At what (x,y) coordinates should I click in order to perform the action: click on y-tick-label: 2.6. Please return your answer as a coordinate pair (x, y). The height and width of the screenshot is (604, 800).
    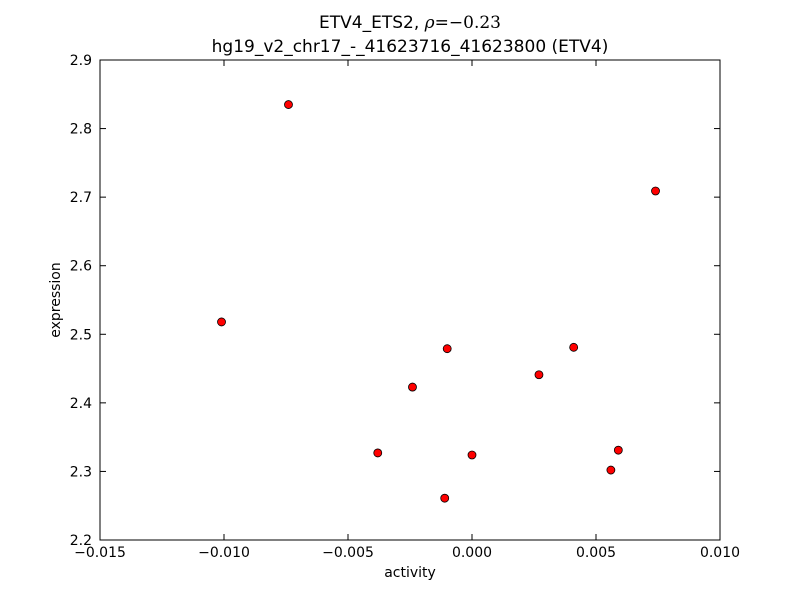
    Looking at the image, I should click on (81, 267).